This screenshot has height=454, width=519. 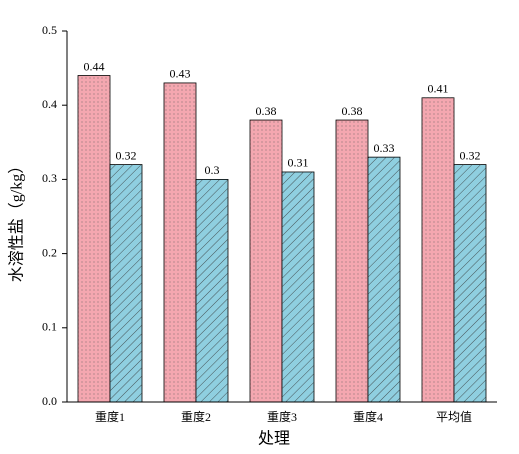 What do you see at coordinates (110, 416) in the screenshot?
I see `x-tick-label: 重度1` at bounding box center [110, 416].